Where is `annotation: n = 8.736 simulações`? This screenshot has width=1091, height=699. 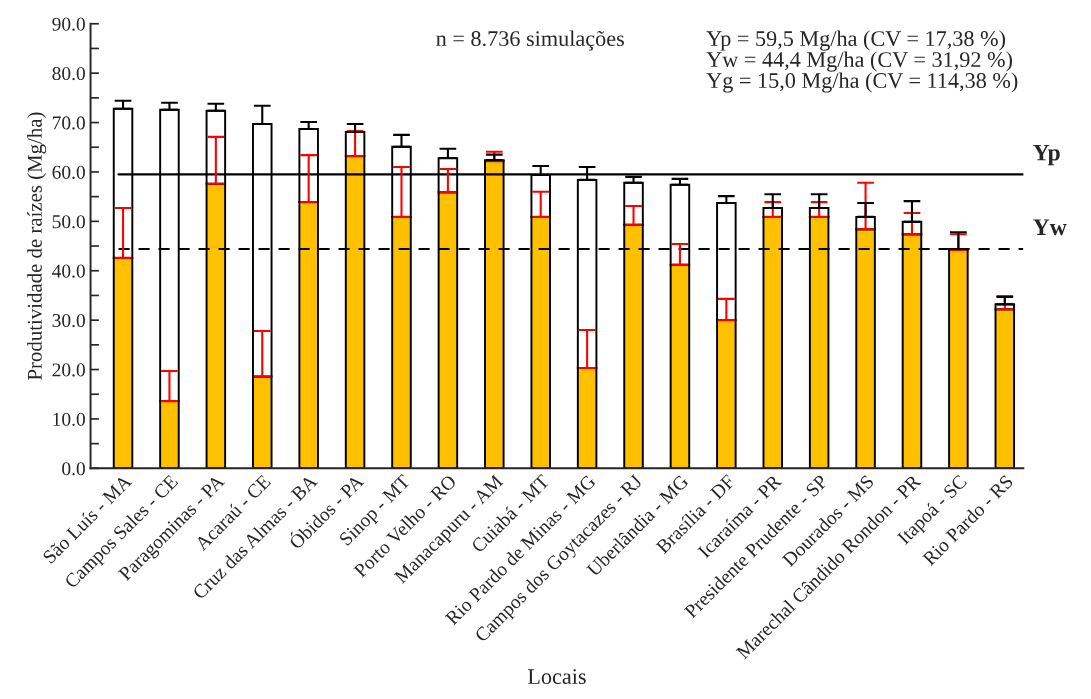
annotation: n = 8.736 simulações is located at coordinates (530, 40).